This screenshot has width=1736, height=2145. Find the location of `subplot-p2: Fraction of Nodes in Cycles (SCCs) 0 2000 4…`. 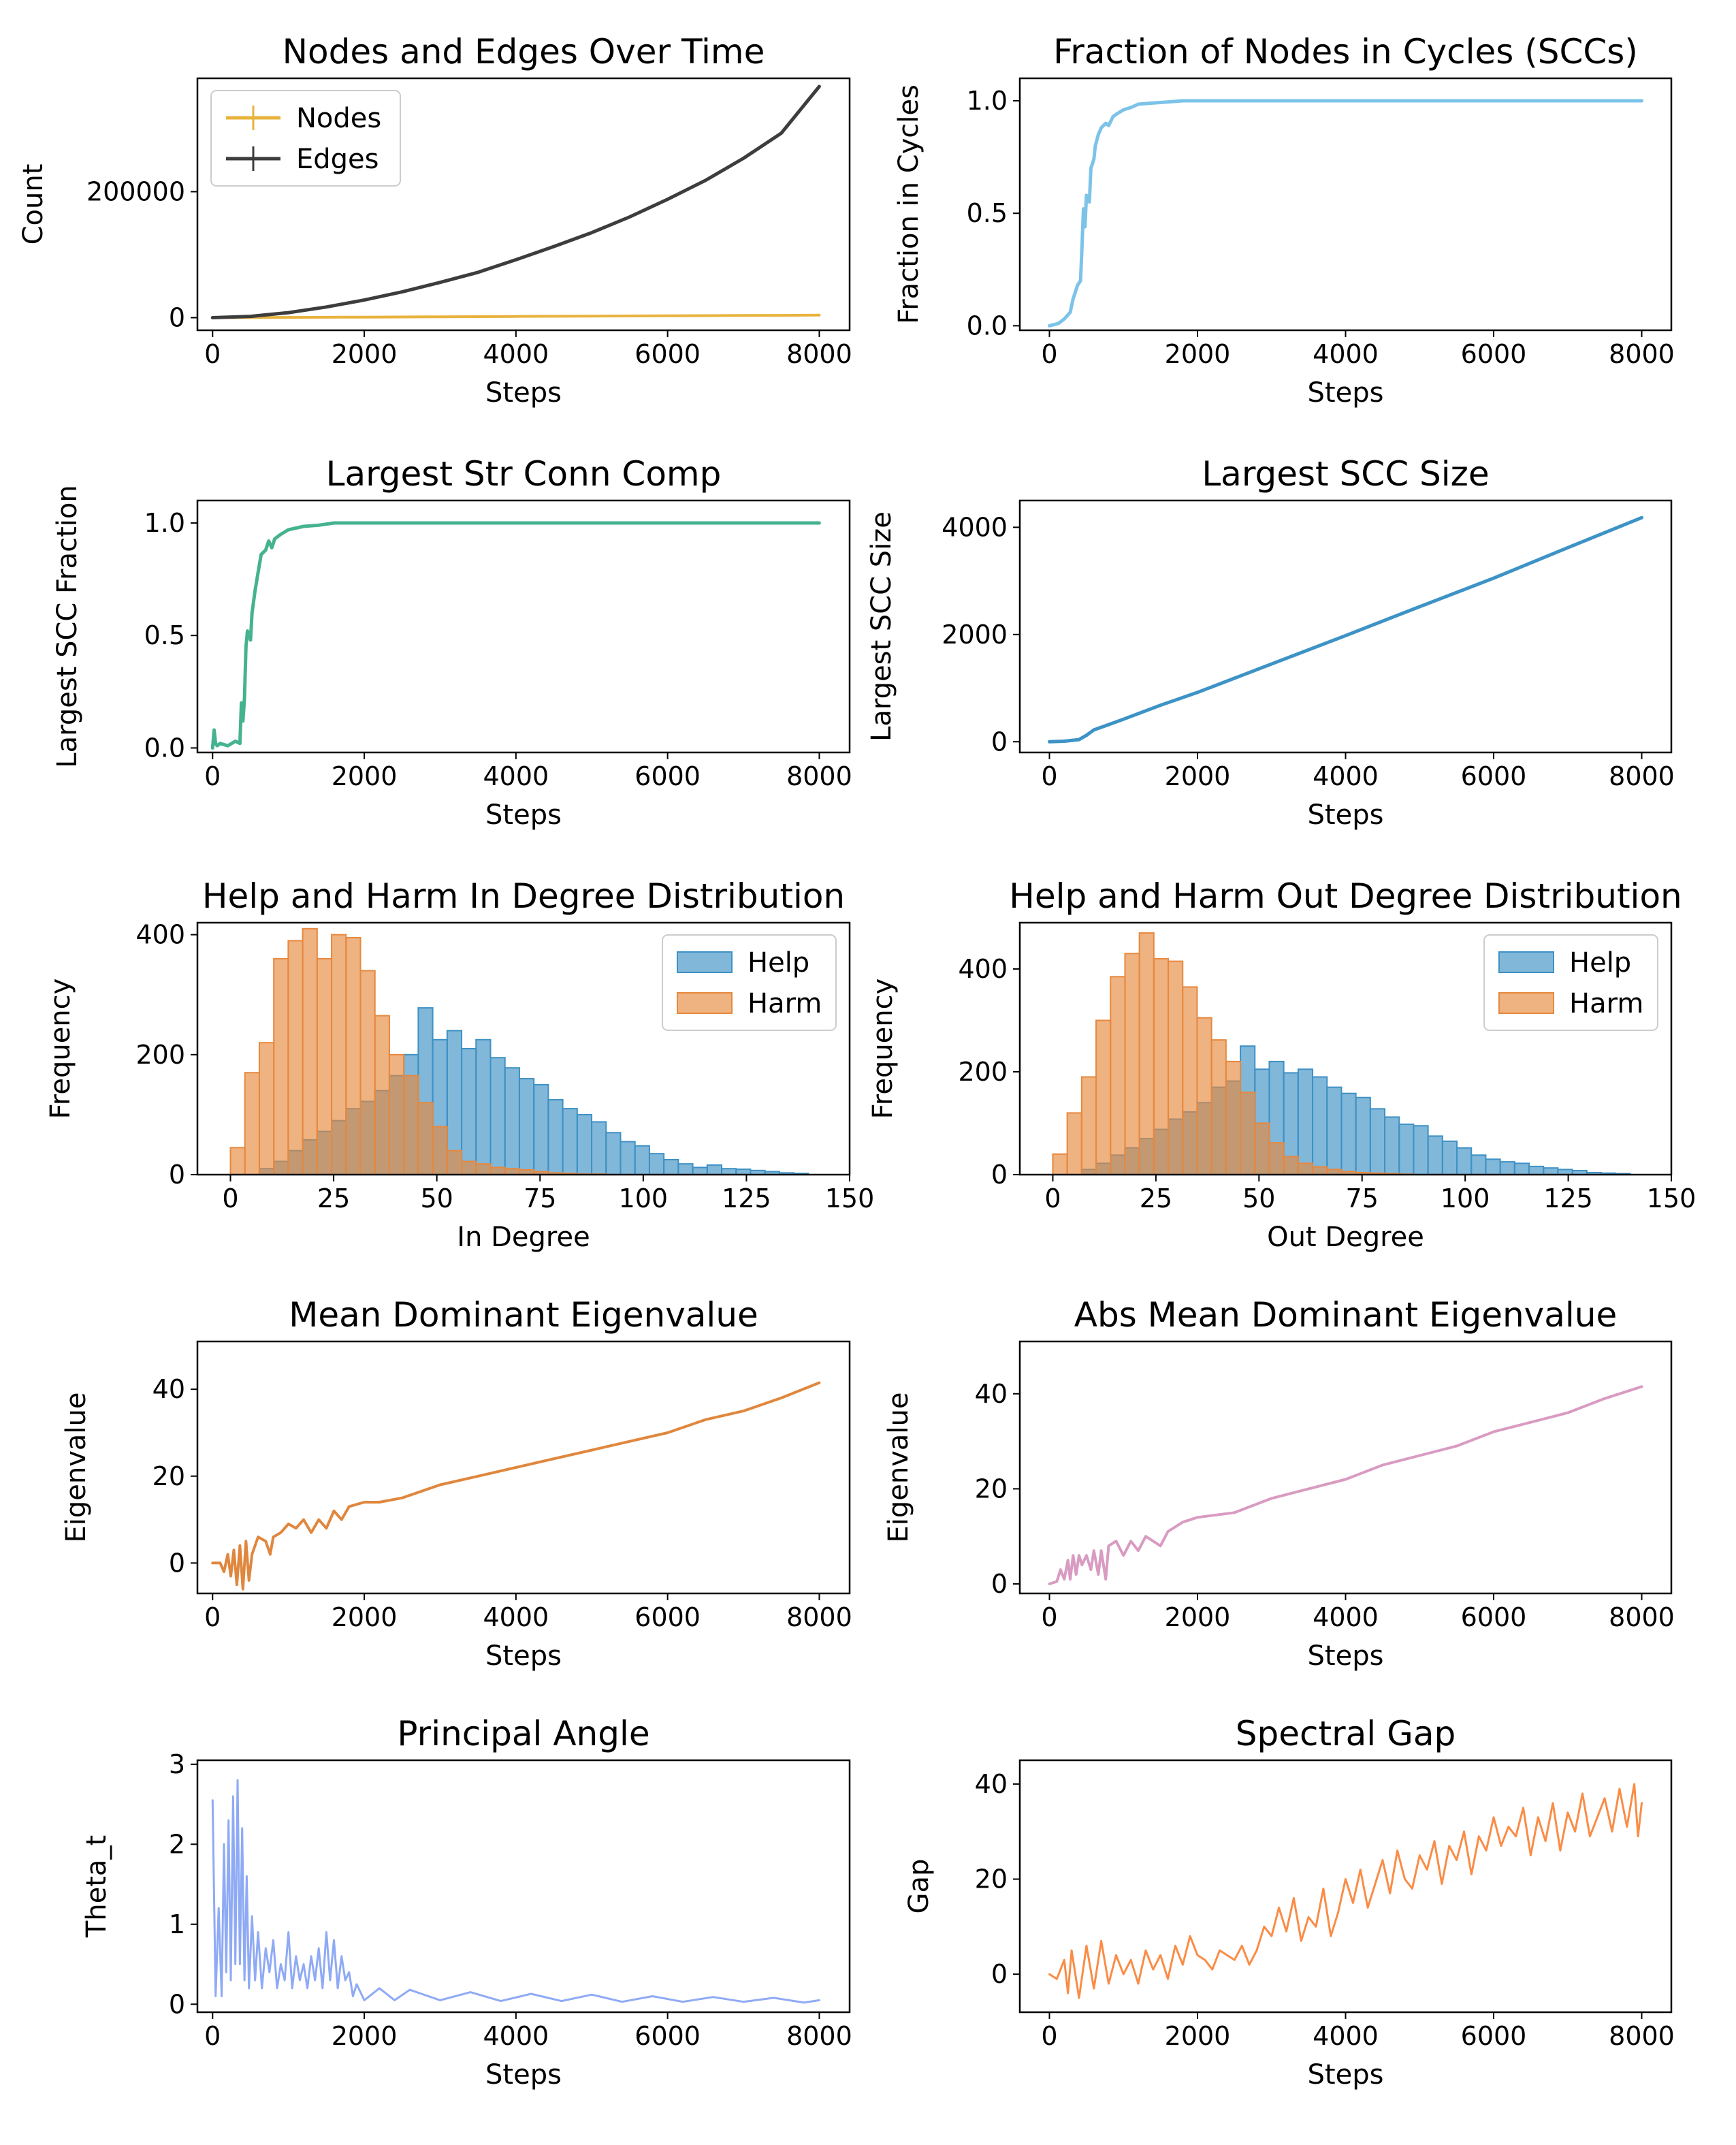

subplot-p2: Fraction of Nodes in Cycles (SCCs) 0 2000 4… is located at coordinates (1284, 220).